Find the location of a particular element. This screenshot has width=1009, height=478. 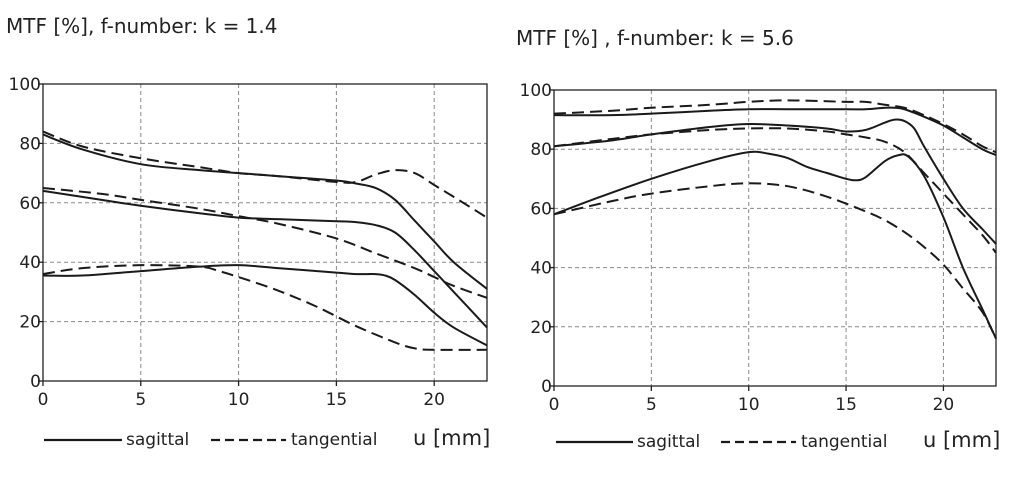

chart-title: MTF [%], f-number: k = 1.4 is located at coordinates (141, 26).